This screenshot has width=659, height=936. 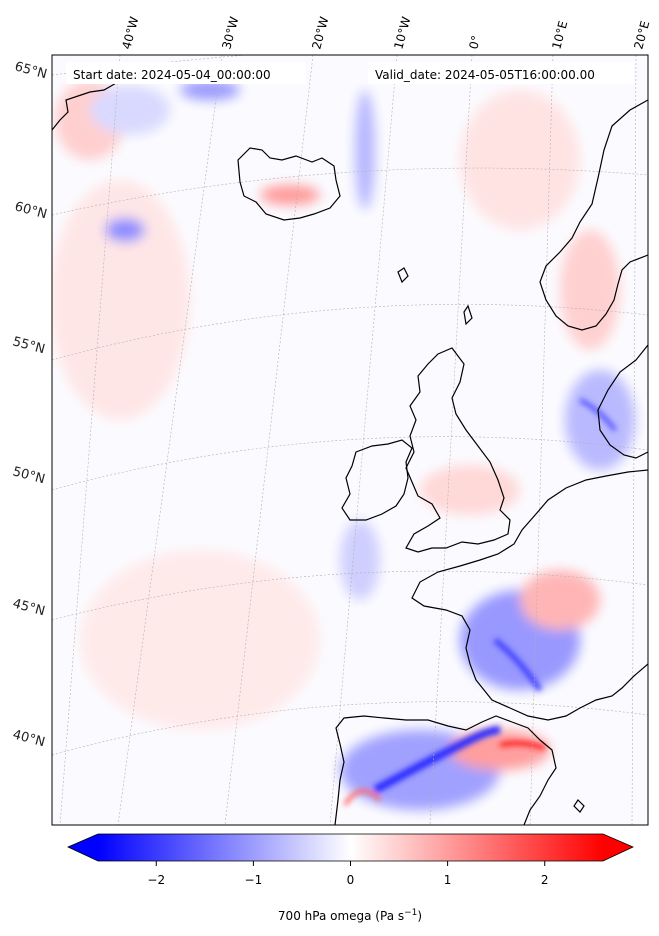 What do you see at coordinates (468, 315) in the screenshot?
I see `shetland-coast` at bounding box center [468, 315].